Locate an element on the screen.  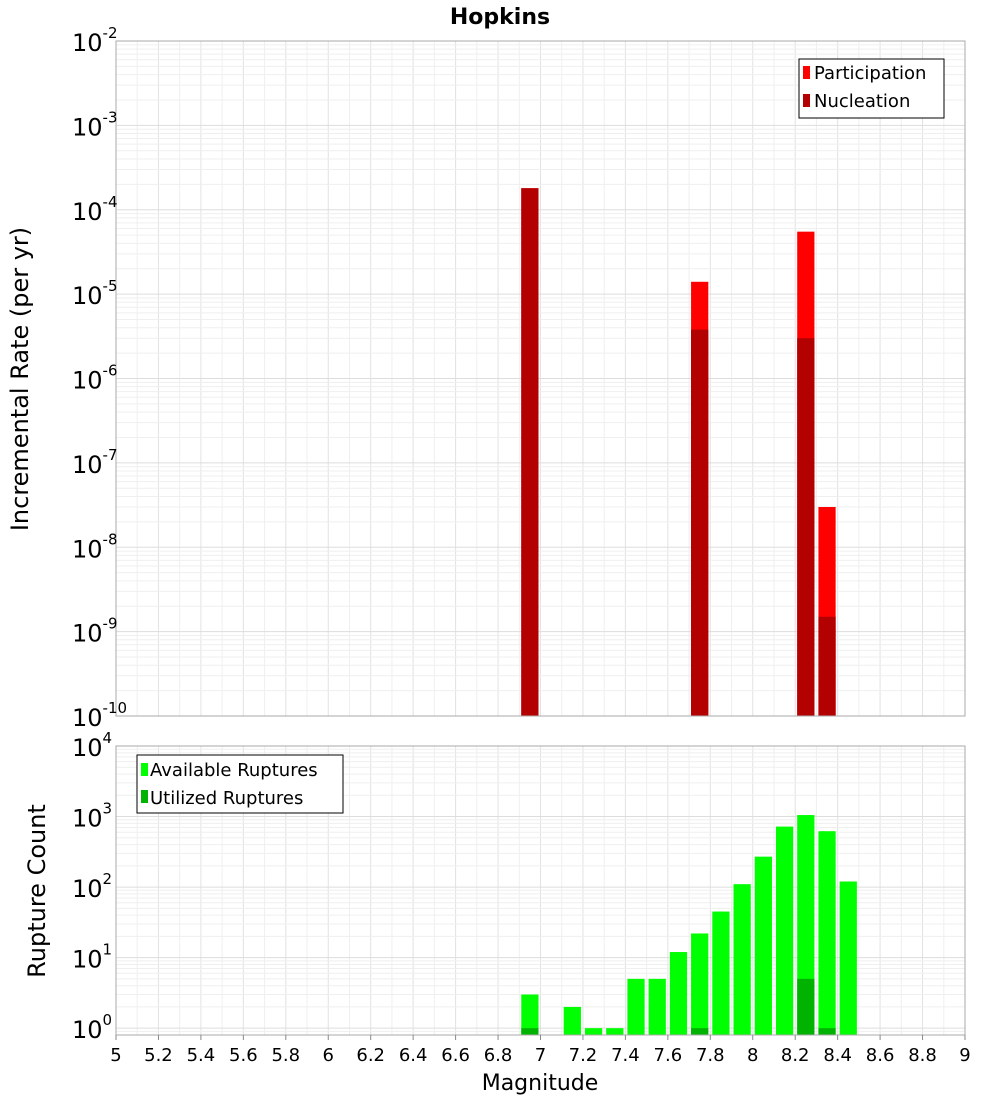
x-tick-label: 6 is located at coordinates (328, 1055).